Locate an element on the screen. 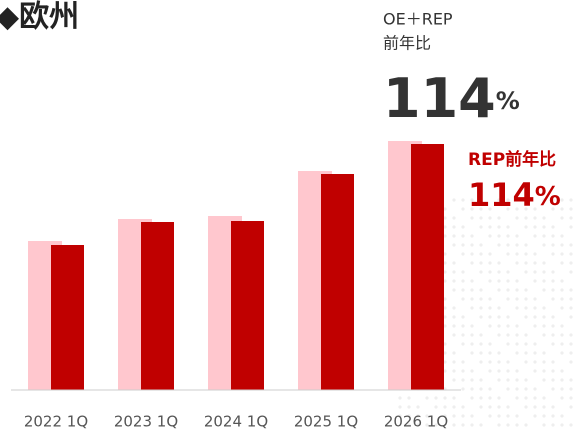 This screenshot has width=577, height=432. x-tick-label: 2025 1Q is located at coordinates (326, 422).